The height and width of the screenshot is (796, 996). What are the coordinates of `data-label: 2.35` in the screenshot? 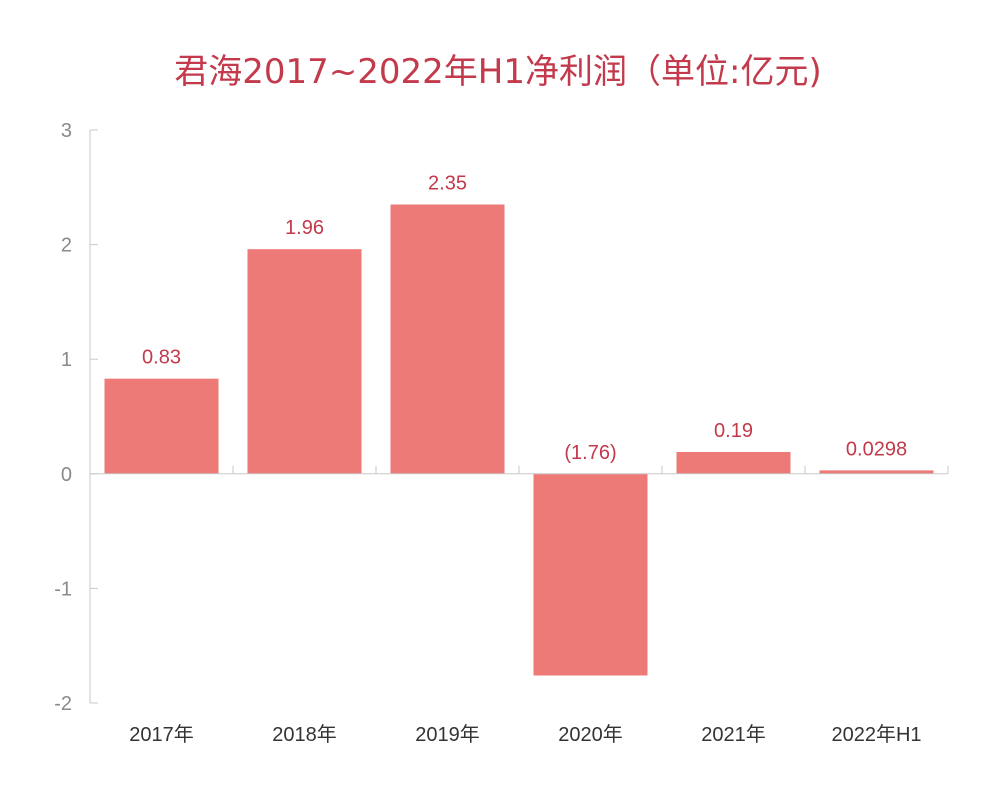 It's located at (447, 183).